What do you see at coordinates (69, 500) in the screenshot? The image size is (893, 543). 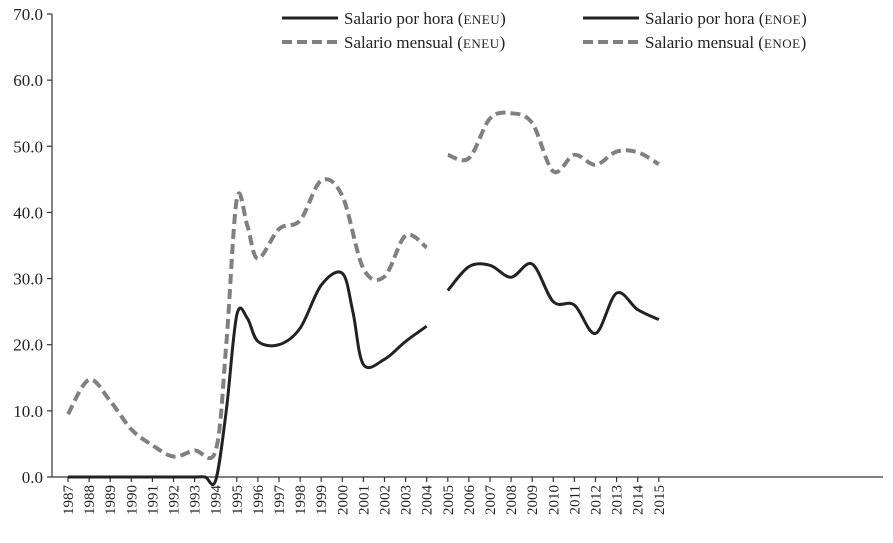 I see `x-tick-label: 1987` at bounding box center [69, 500].